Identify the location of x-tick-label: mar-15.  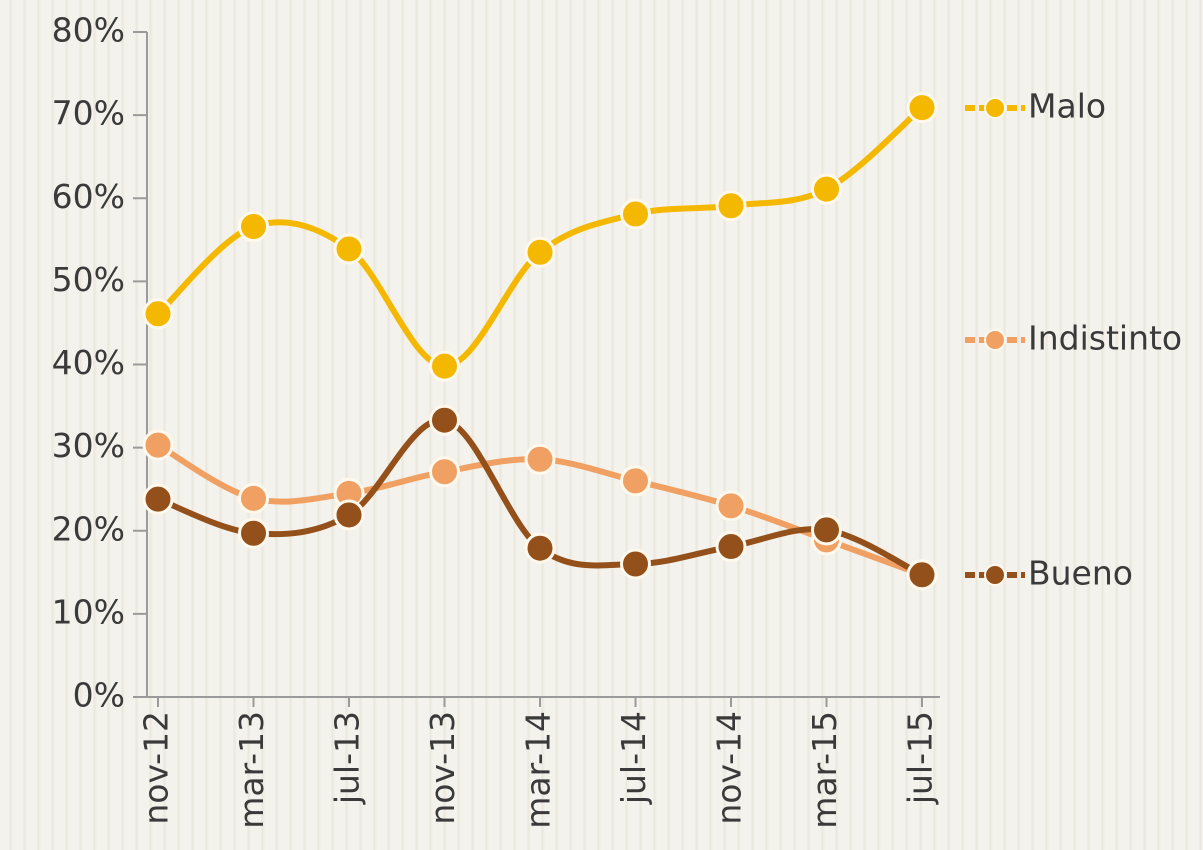
(824, 770).